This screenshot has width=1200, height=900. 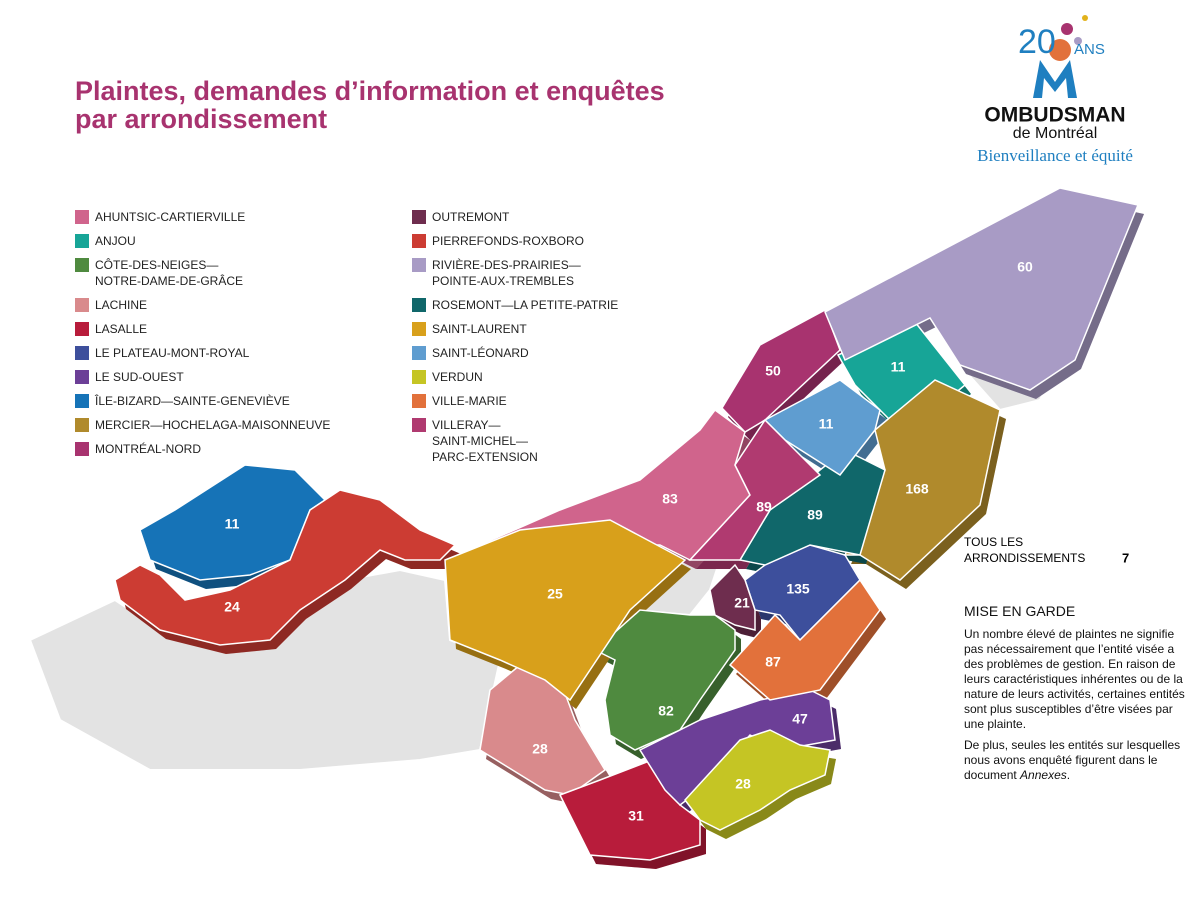 What do you see at coordinates (212, 425) in the screenshot?
I see `legend-label: MERCIER—HOCHELAGA-MAISONNEUVE` at bounding box center [212, 425].